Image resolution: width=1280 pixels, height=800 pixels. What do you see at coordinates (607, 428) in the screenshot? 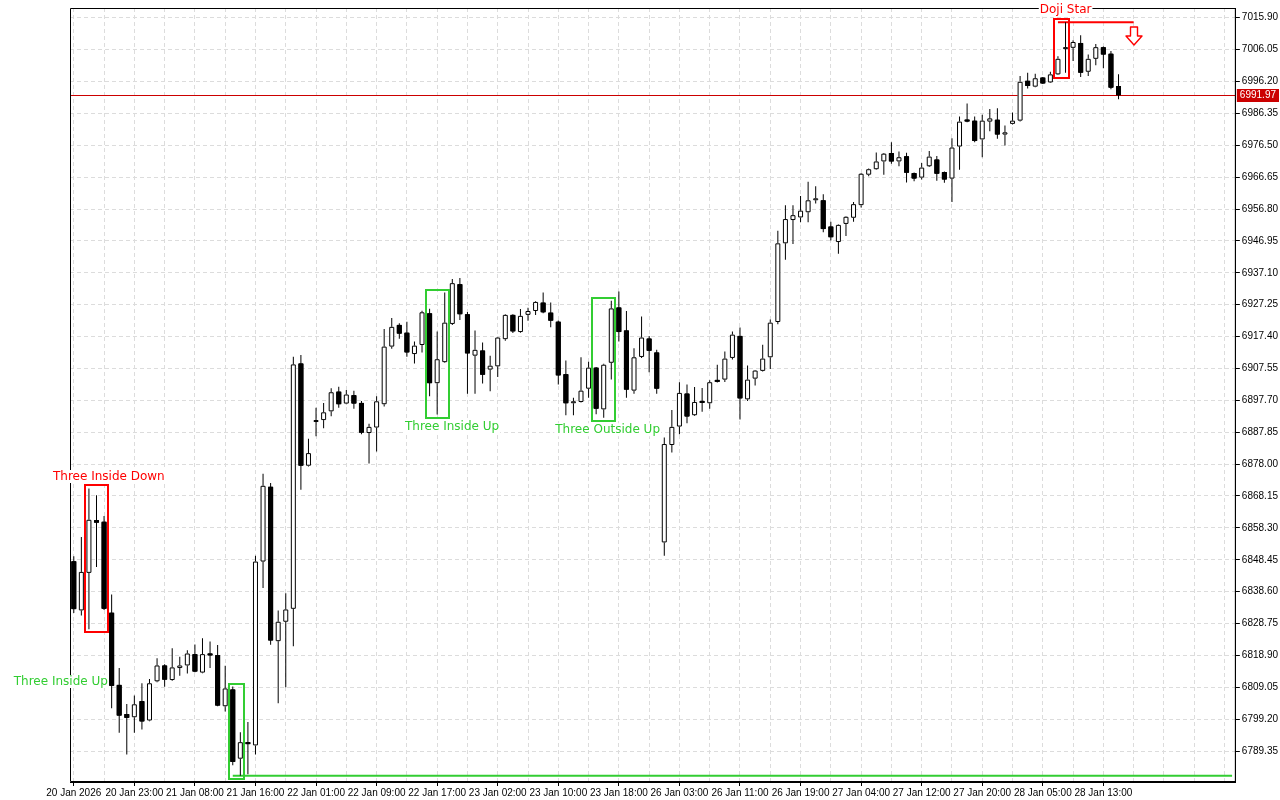
I see `annotation: Three Outside Up` at bounding box center [607, 428].